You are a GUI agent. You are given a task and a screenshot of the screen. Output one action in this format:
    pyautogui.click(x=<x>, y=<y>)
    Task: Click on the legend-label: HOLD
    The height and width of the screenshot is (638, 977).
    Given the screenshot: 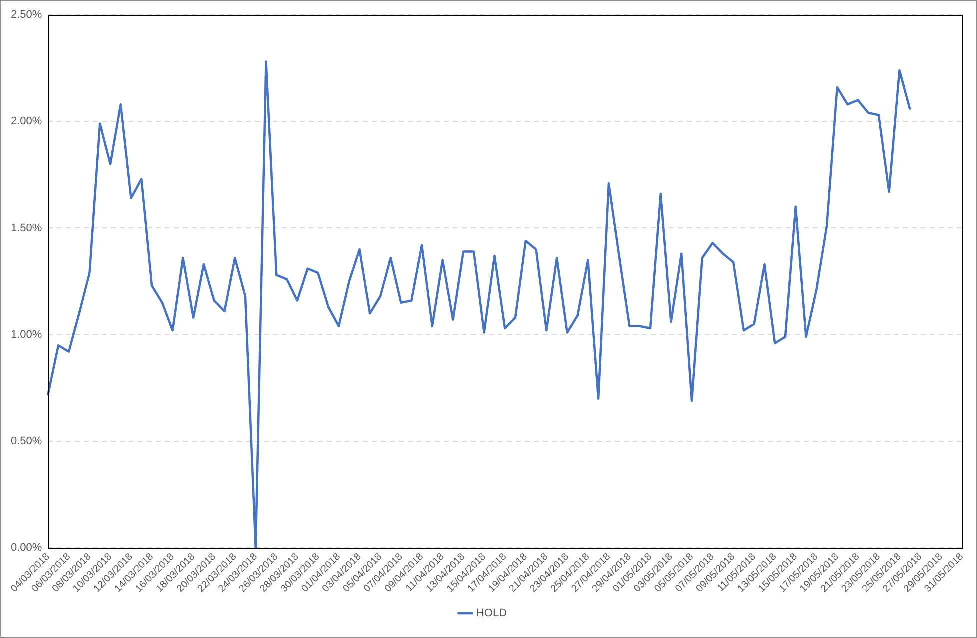 What is the action you would take?
    pyautogui.click(x=492, y=614)
    